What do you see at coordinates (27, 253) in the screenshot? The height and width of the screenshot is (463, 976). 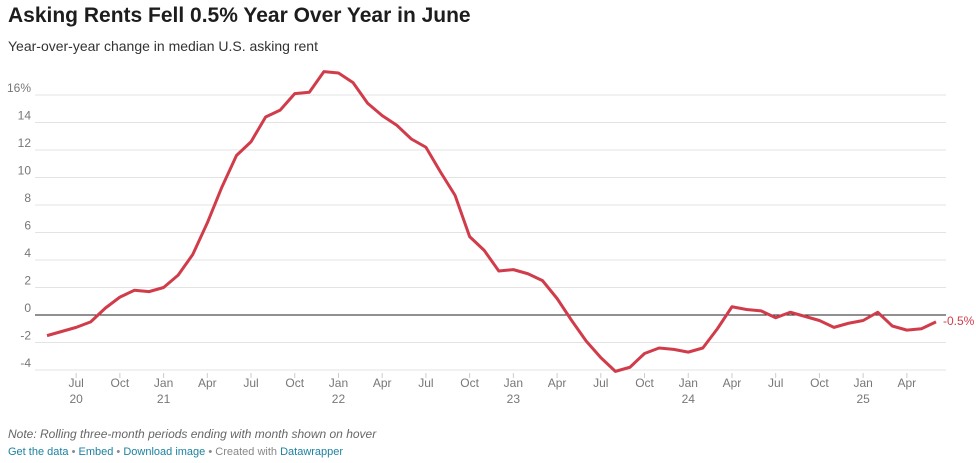 I see `y-tick-label: 4` at bounding box center [27, 253].